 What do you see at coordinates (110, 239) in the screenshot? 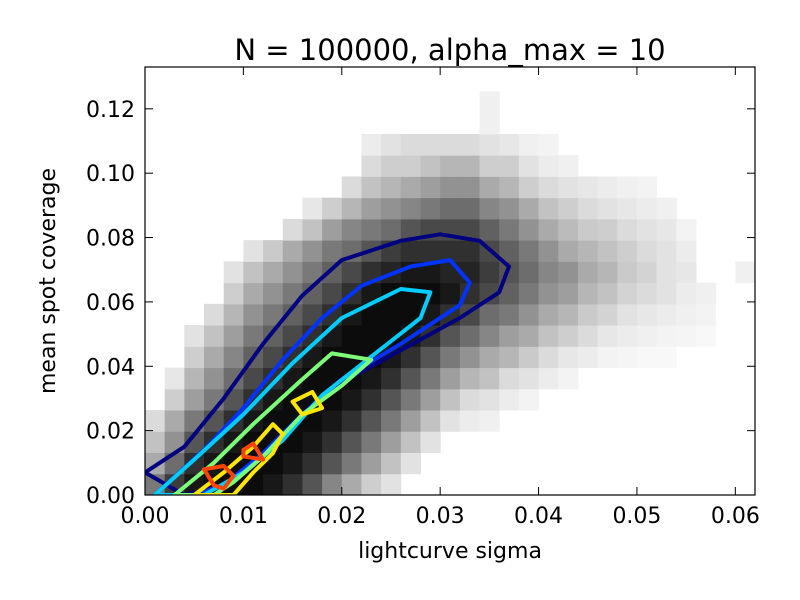
I see `y-tick-label: 0.08` at bounding box center [110, 239].